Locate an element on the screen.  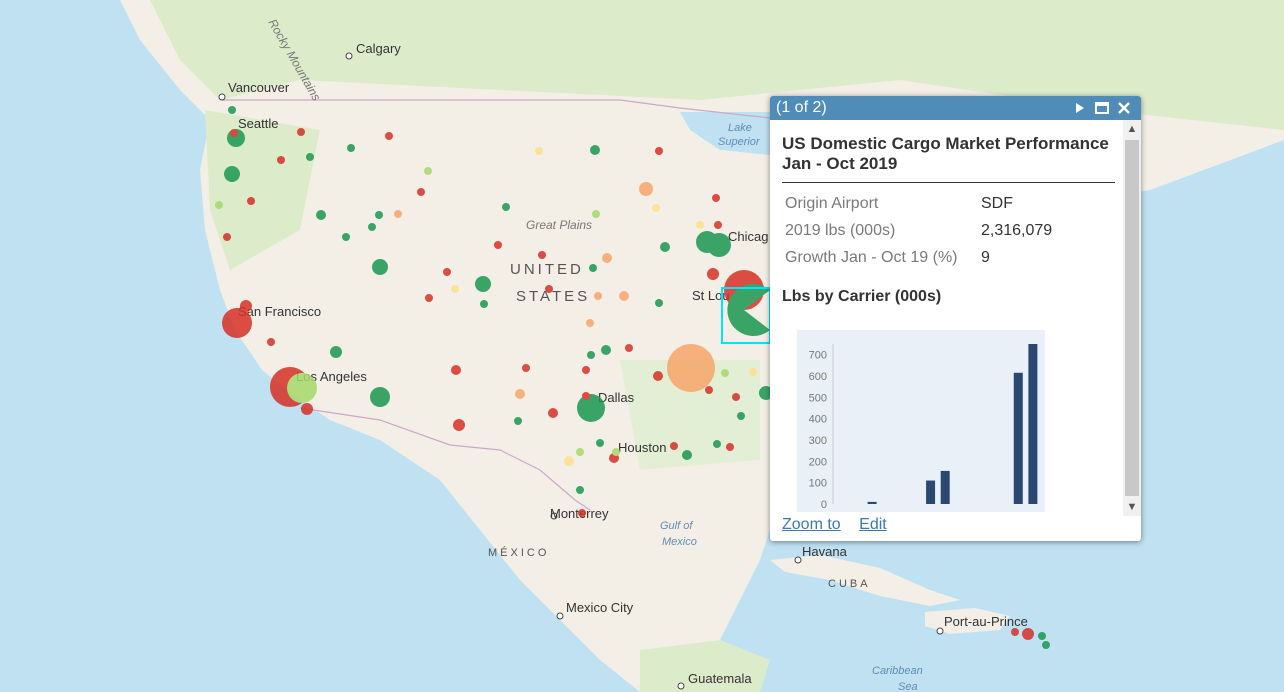
popup-scrollbar: ▲ ▼ is located at coordinates (1132, 318).